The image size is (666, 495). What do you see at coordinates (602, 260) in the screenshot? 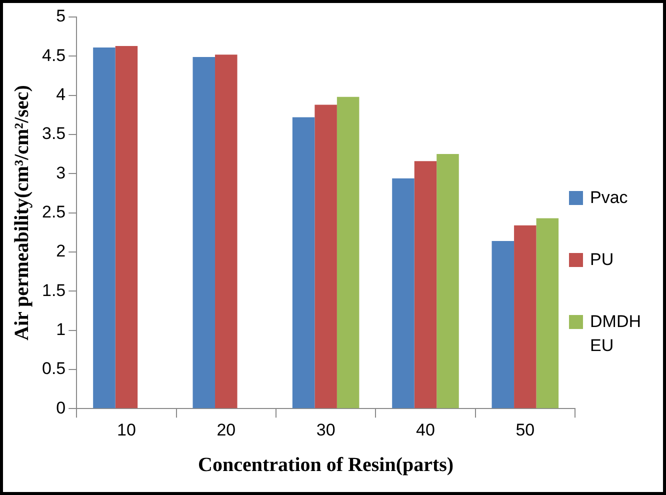
I see `legend-label: PU` at bounding box center [602, 260].